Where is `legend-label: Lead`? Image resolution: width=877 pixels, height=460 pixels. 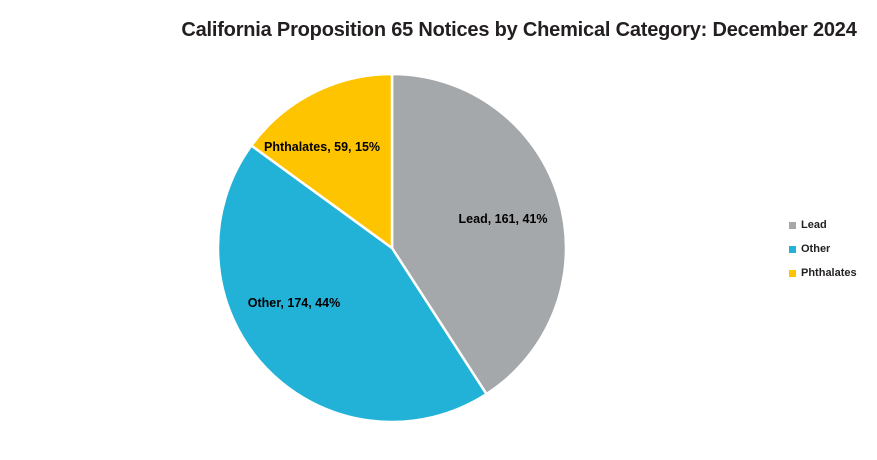 legend-label: Lead is located at coordinates (814, 225).